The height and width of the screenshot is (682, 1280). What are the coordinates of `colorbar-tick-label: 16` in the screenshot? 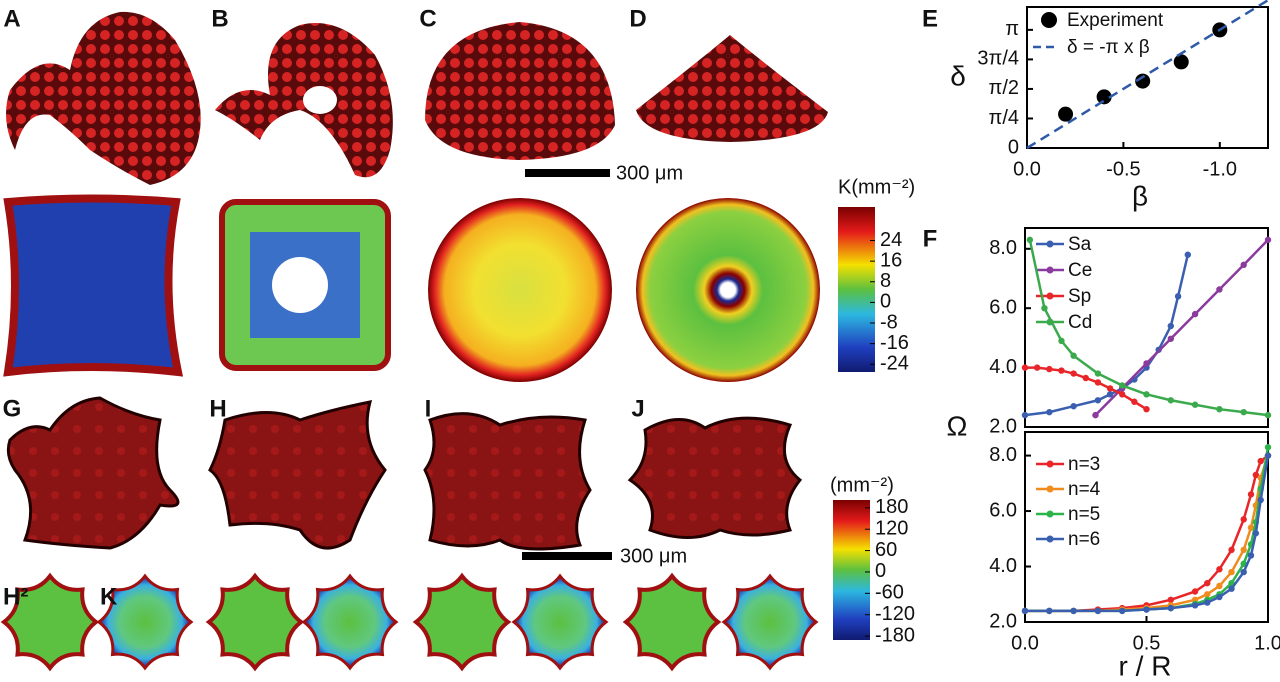 It's located at (891, 260).